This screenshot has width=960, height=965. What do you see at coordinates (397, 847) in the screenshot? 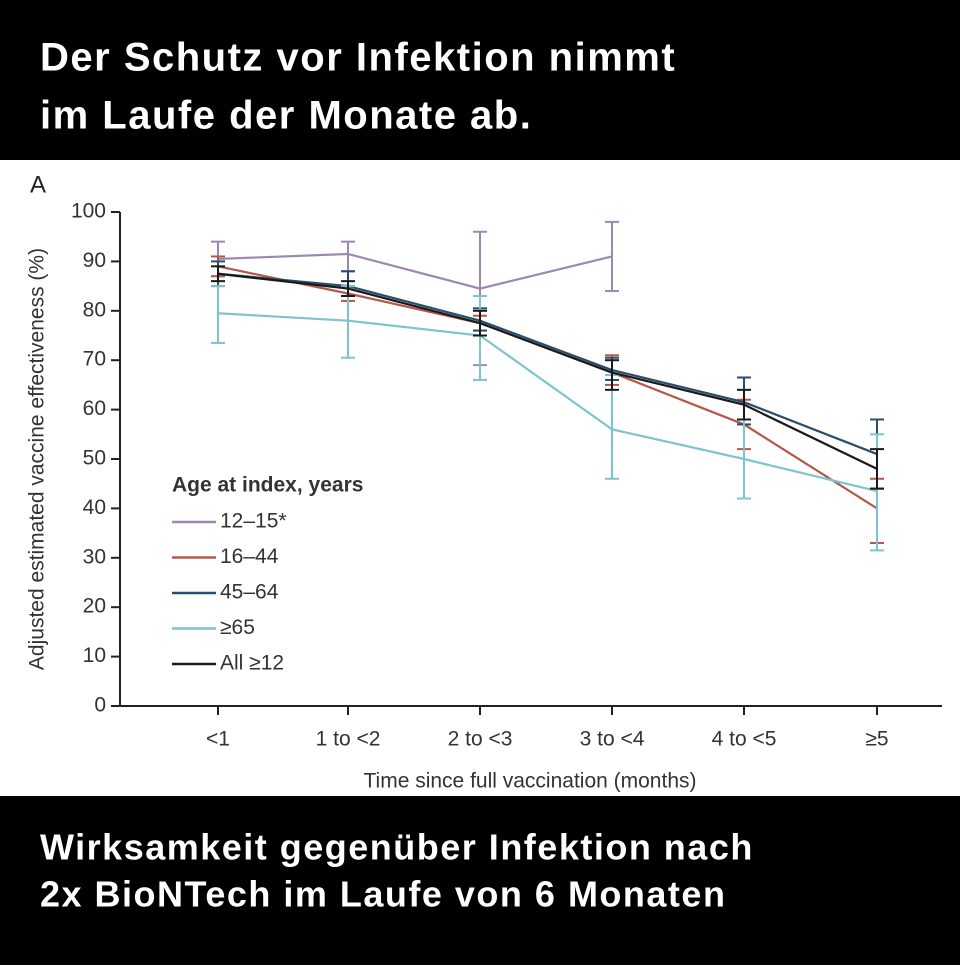
I see `footer-line: Wirksamkeit gegenüber Infektion nach` at bounding box center [397, 847].